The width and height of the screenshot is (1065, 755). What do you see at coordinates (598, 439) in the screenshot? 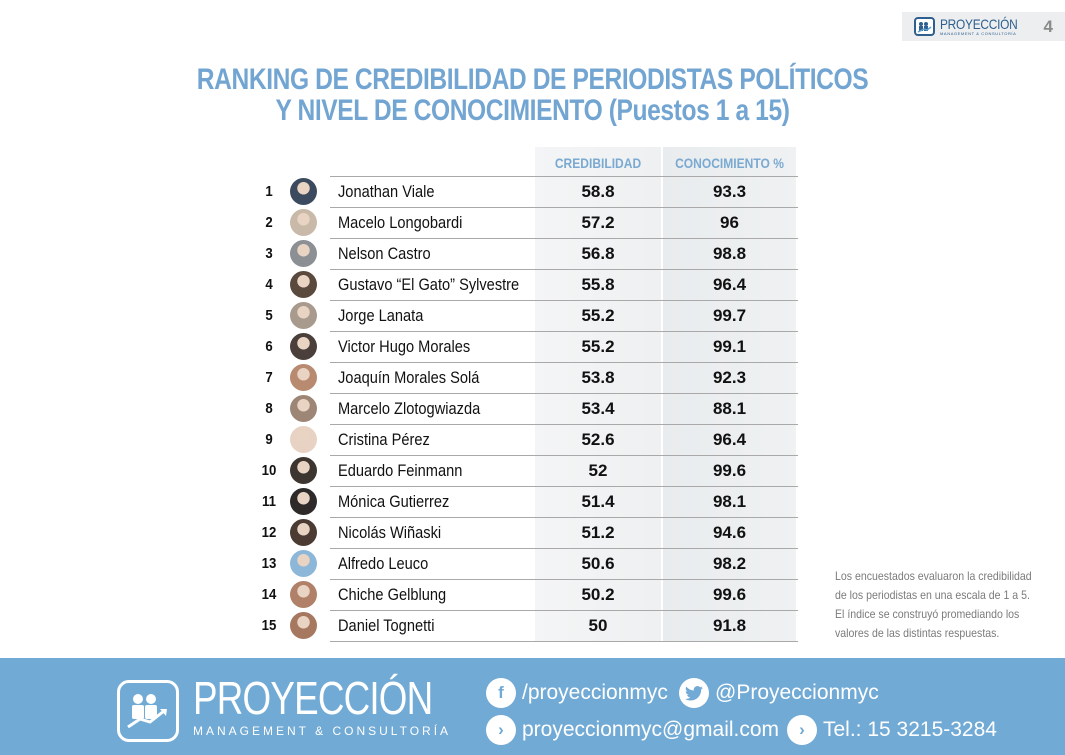
I see `credibilidad-value: 52.6` at bounding box center [598, 439].